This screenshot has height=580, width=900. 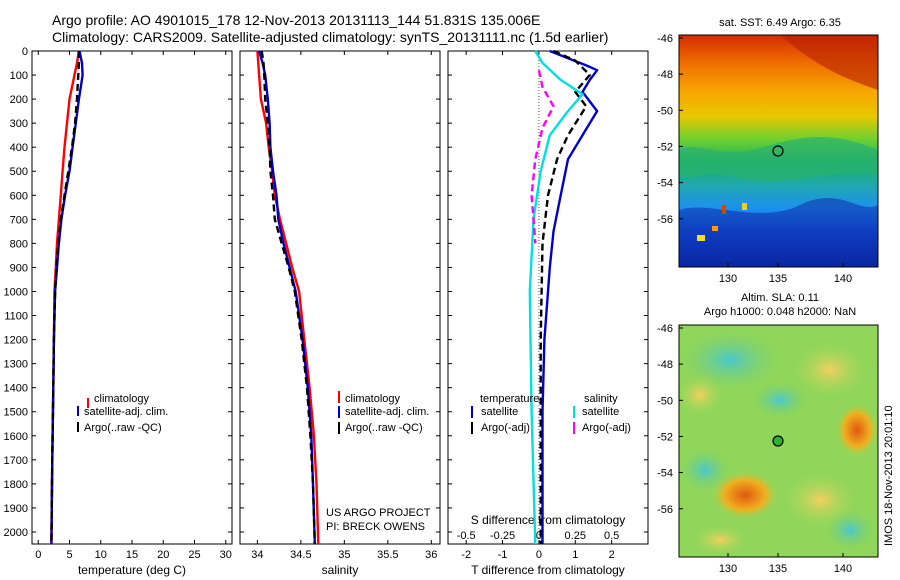 What do you see at coordinates (132, 555) in the screenshot?
I see `x-tick-label: 15` at bounding box center [132, 555].